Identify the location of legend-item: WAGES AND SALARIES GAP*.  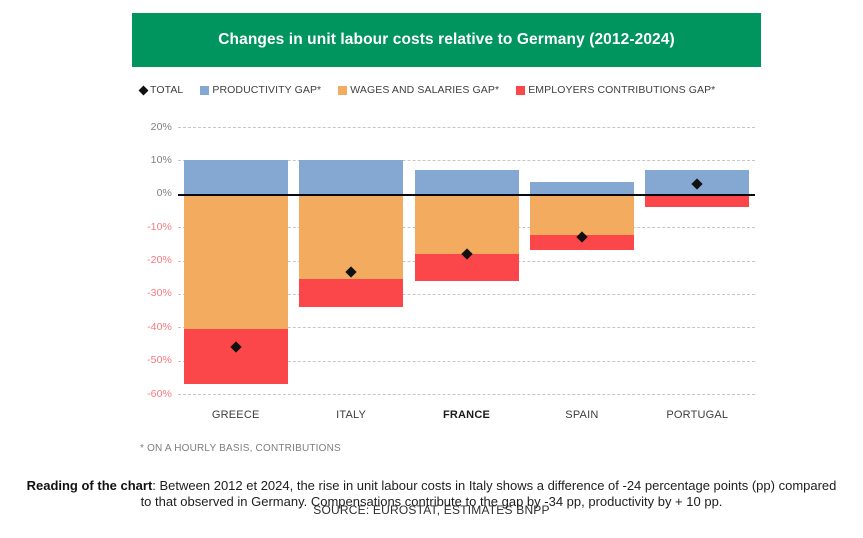
(418, 90).